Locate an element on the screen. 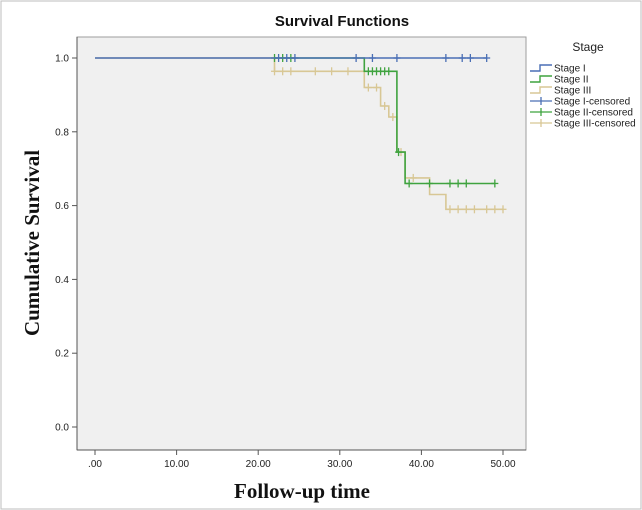 This screenshot has width=642, height=510. legend-entry-5: Stage II-censored is located at coordinates (581, 113).